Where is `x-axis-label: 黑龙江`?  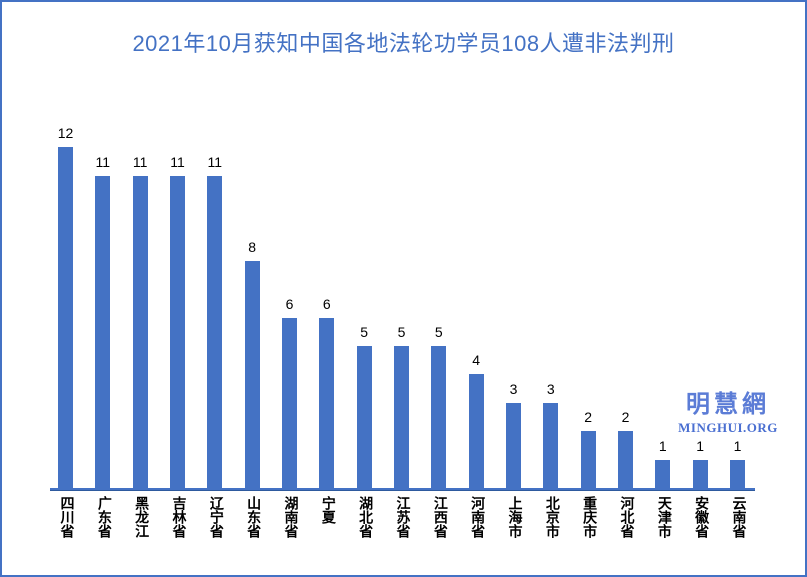 x-axis-label: 黑龙江 is located at coordinates (142, 517).